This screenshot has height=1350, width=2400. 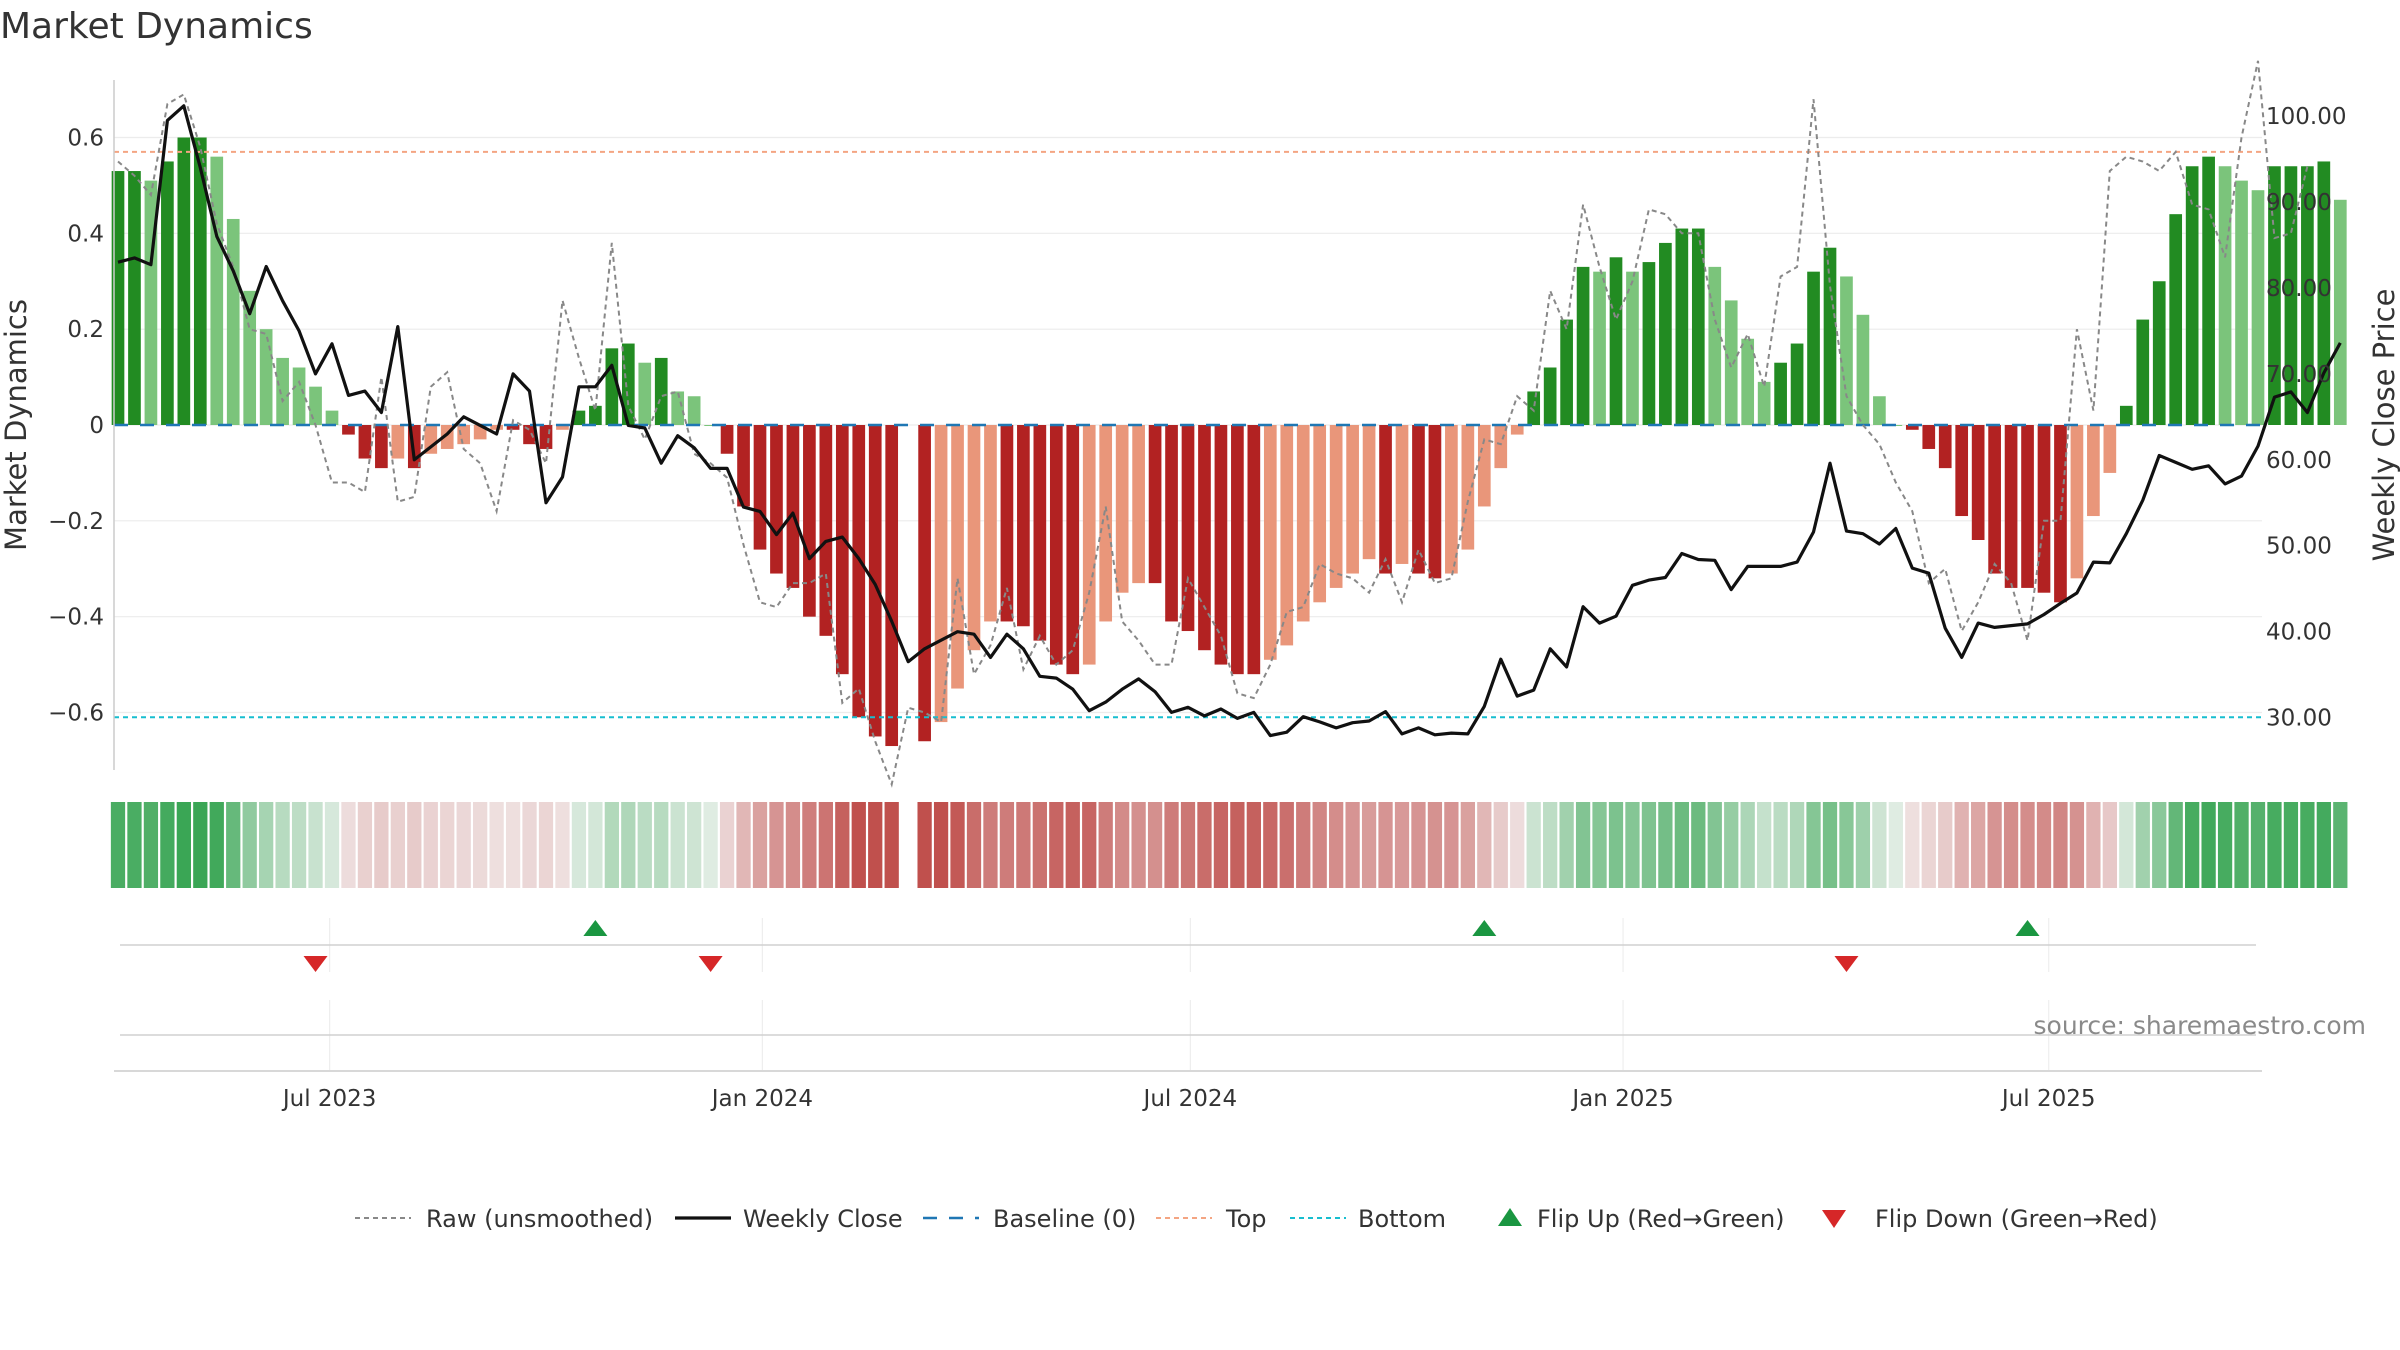 What do you see at coordinates (1064, 1219) in the screenshot?
I see `legend-label-baseline: Baseline (0)` at bounding box center [1064, 1219].